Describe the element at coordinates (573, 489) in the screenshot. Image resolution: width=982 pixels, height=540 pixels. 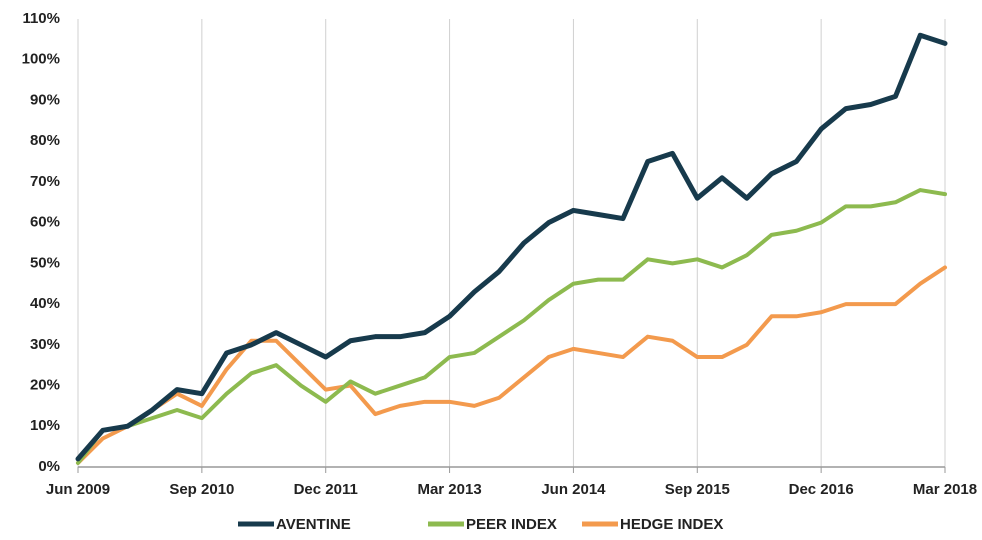
I see `x-tick-label: Jun 2014` at that location.